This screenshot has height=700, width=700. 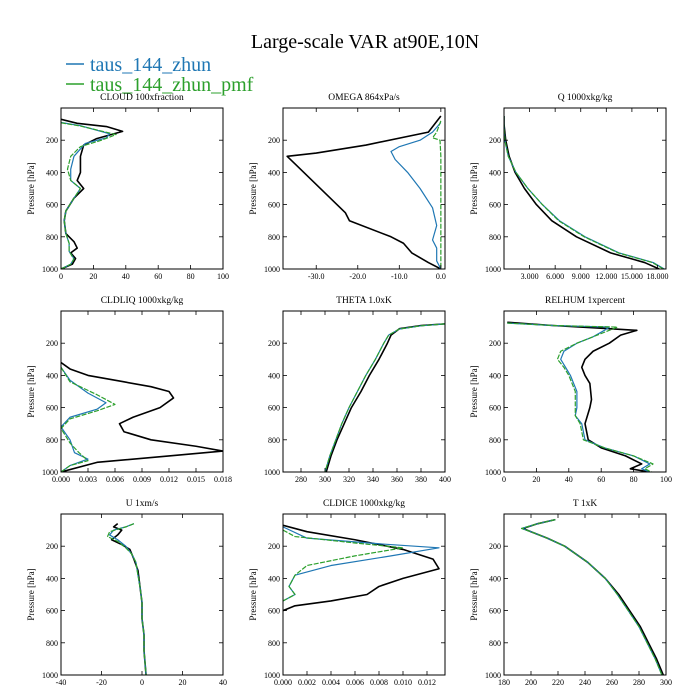 What do you see at coordinates (585, 682) in the screenshot?
I see `x-tick-label: 240` at bounding box center [585, 682].